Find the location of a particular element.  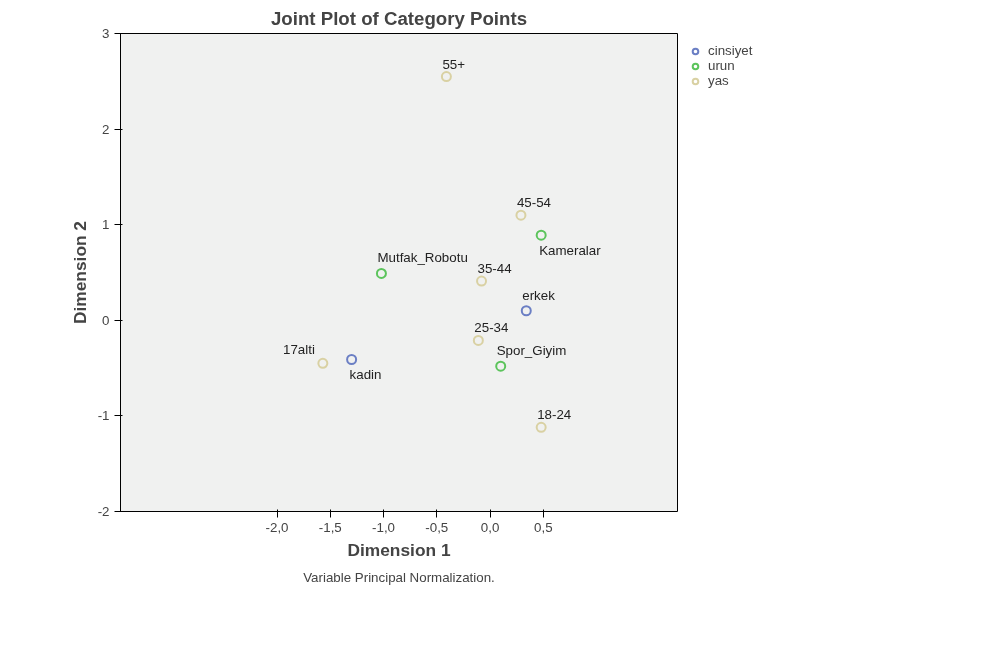

y-tick-label: 3 is located at coordinates (106, 33).